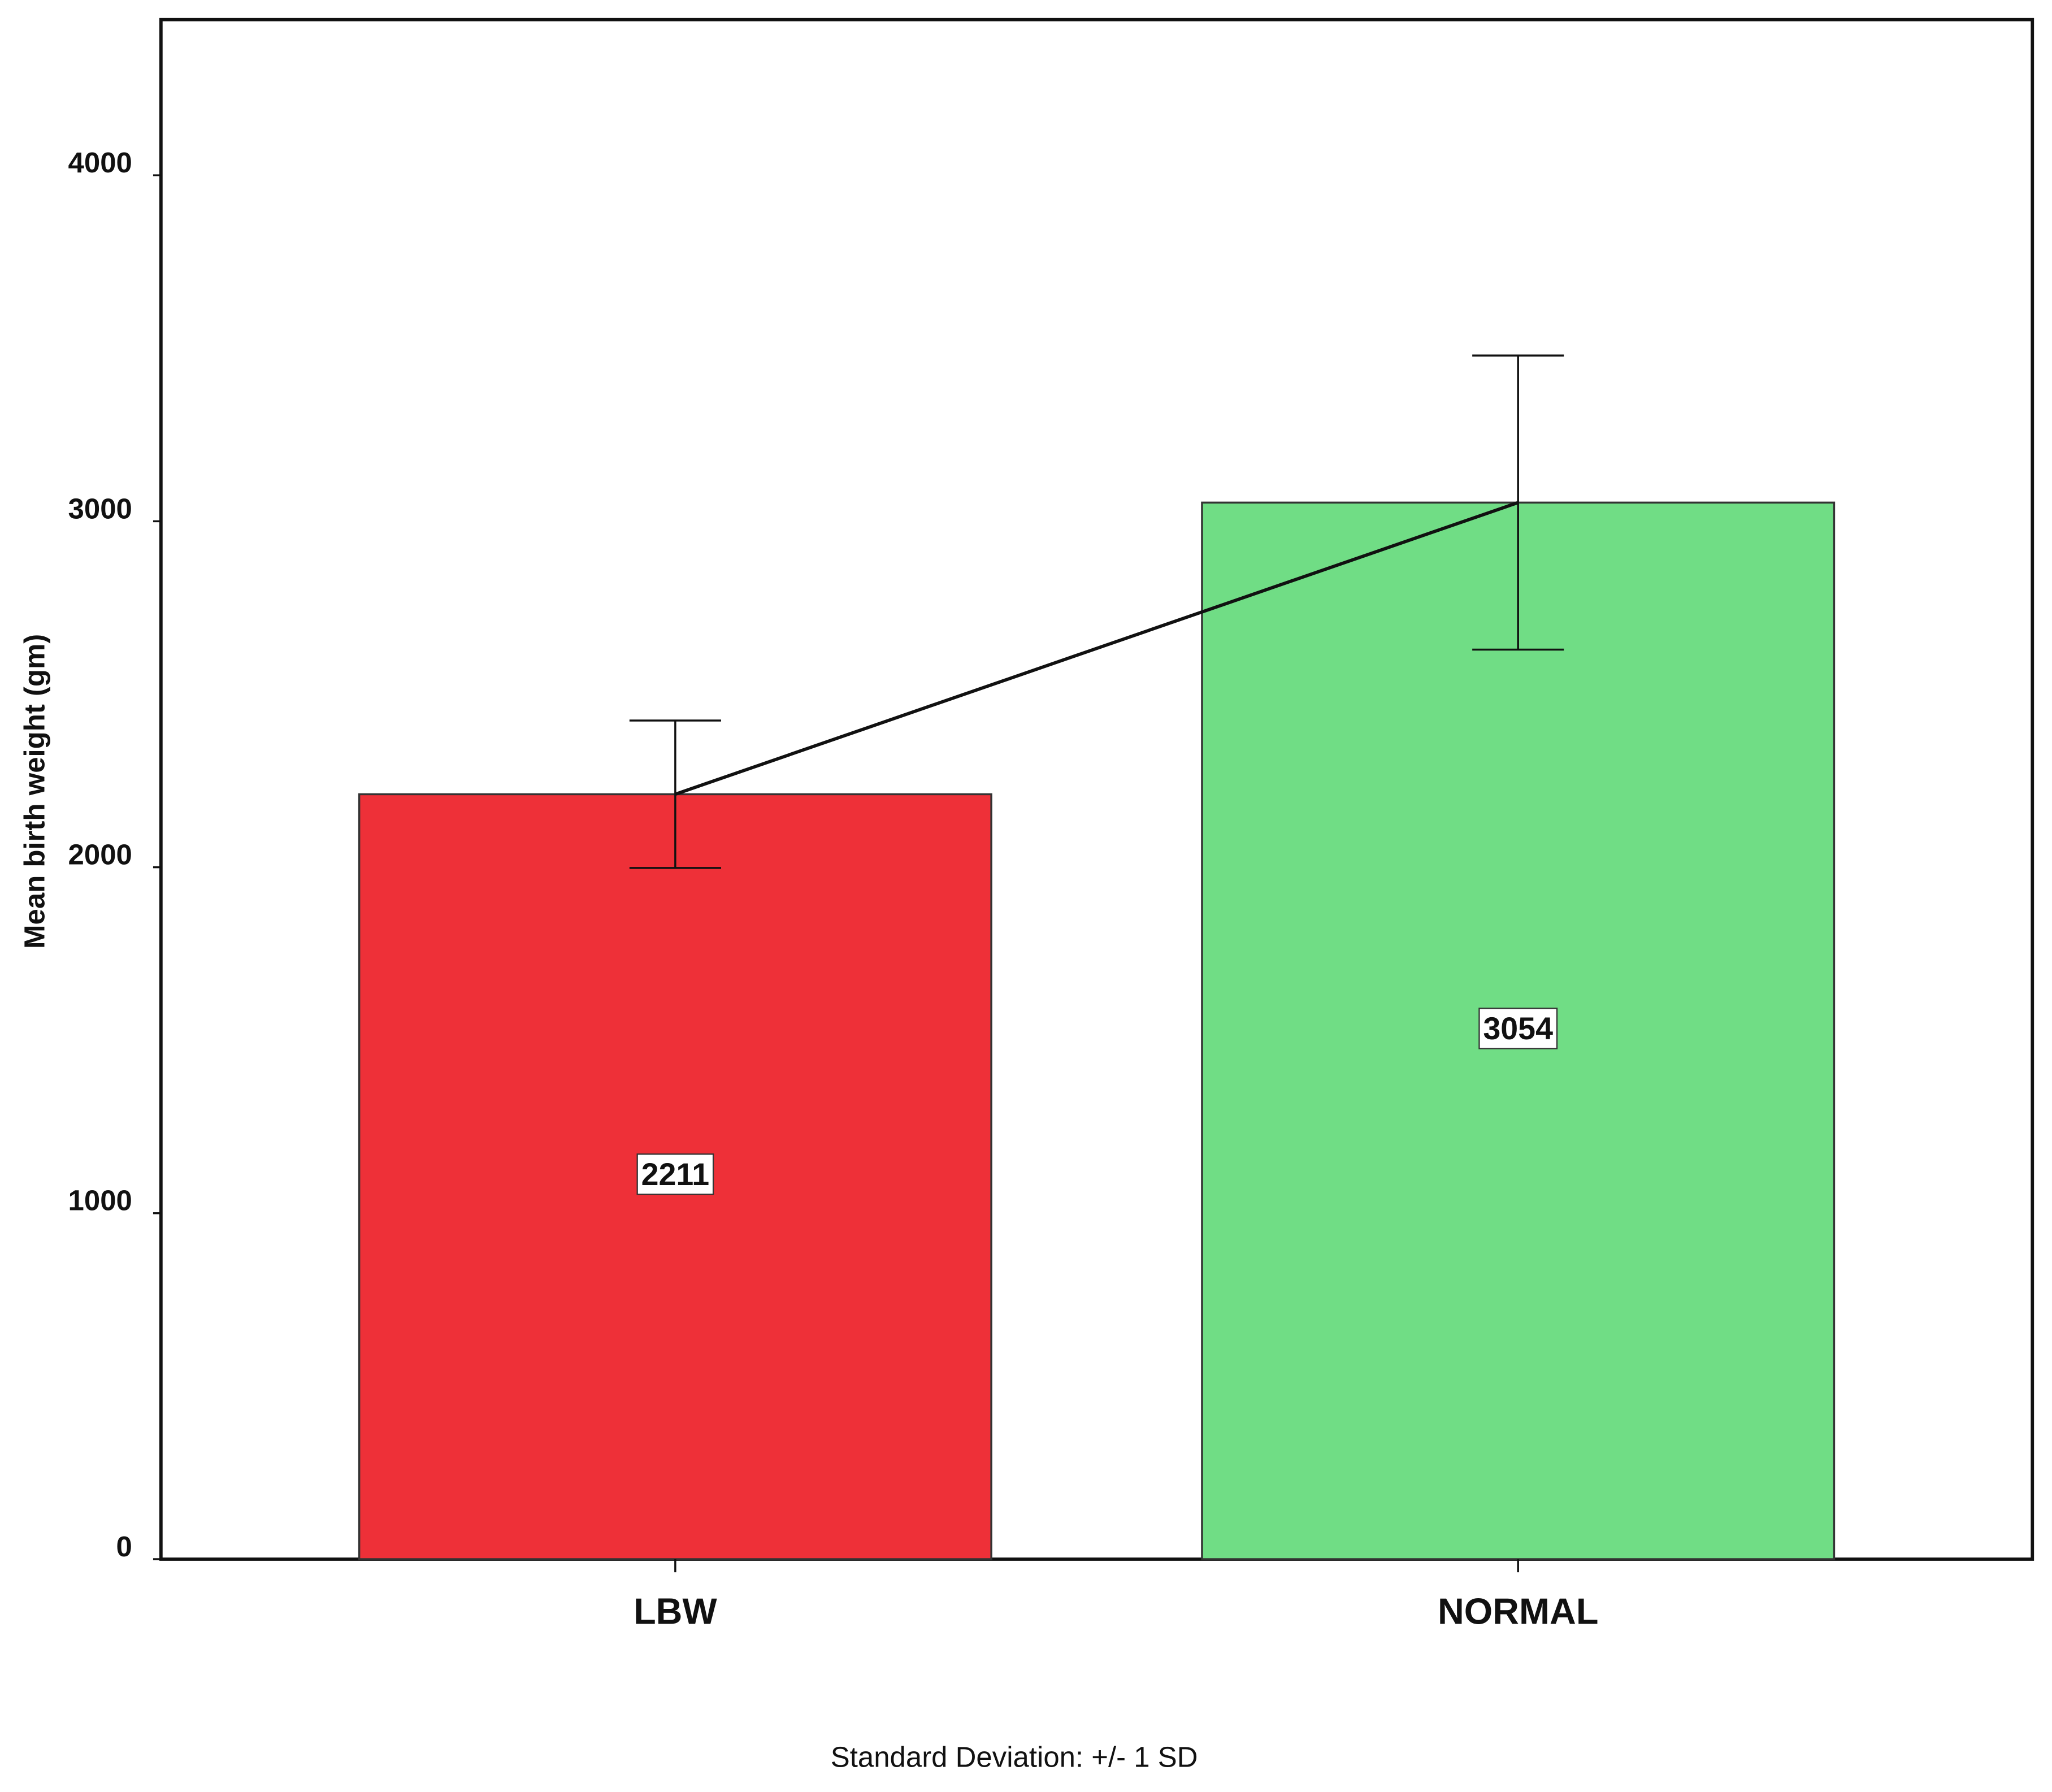  I want to click on y-tick-label: 2000, so click(100, 855).